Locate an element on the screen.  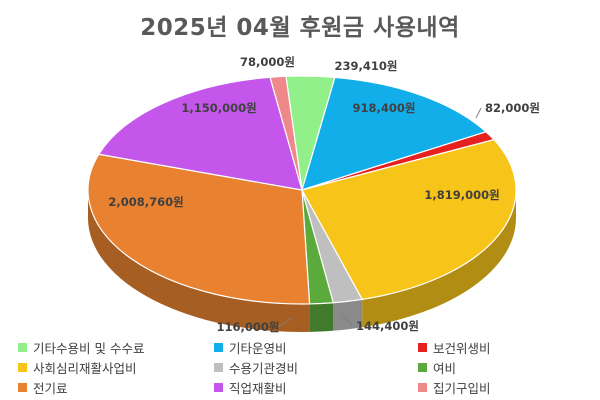
legend-item-6: 전기료 is located at coordinates (116, 387).